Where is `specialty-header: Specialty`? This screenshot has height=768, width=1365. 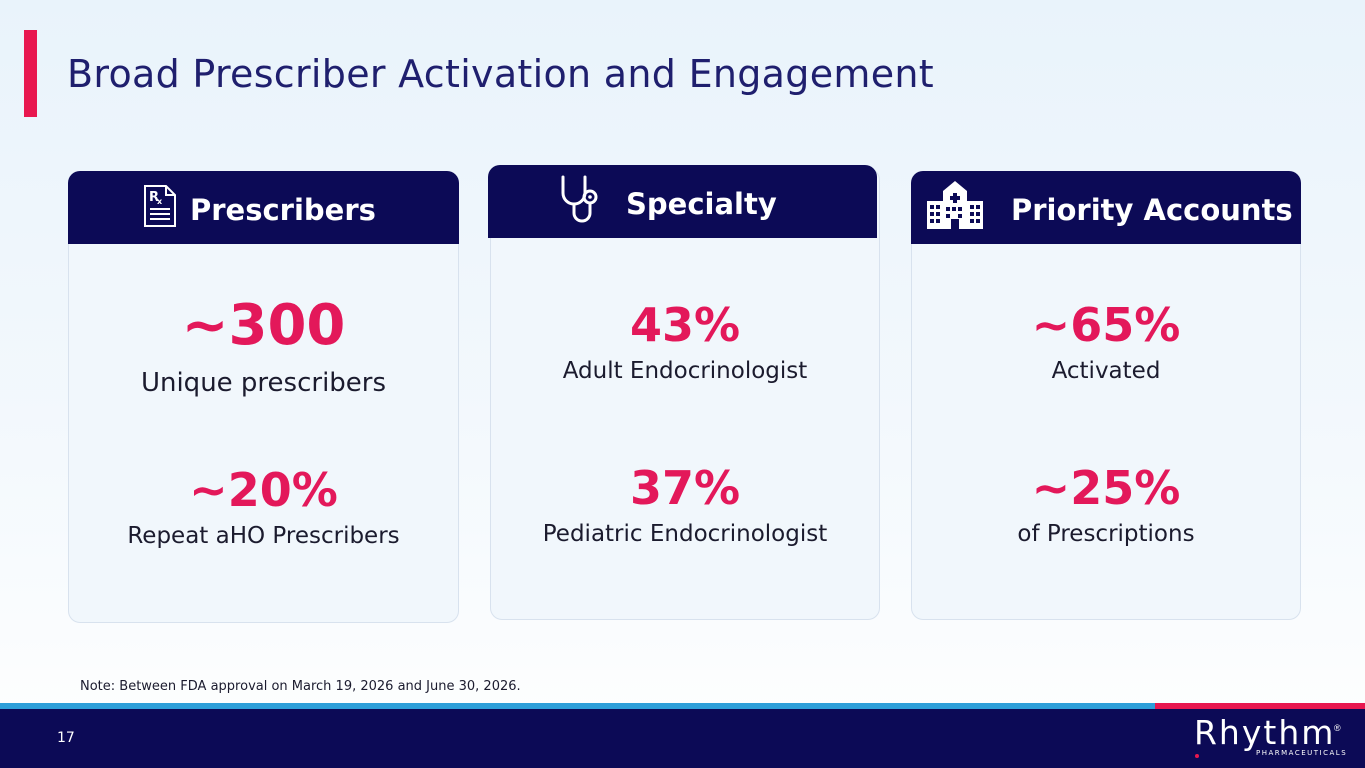 specialty-header: Specialty is located at coordinates (682, 201).